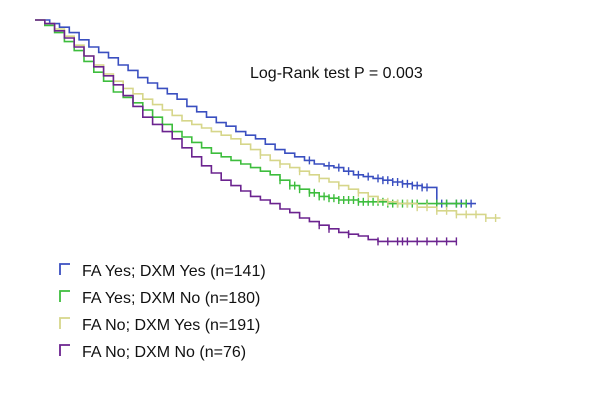 This screenshot has height=402, width=590. What do you see at coordinates (171, 298) in the screenshot?
I see `legend-label-2: FA Yes; DXM No (n=180)` at bounding box center [171, 298].